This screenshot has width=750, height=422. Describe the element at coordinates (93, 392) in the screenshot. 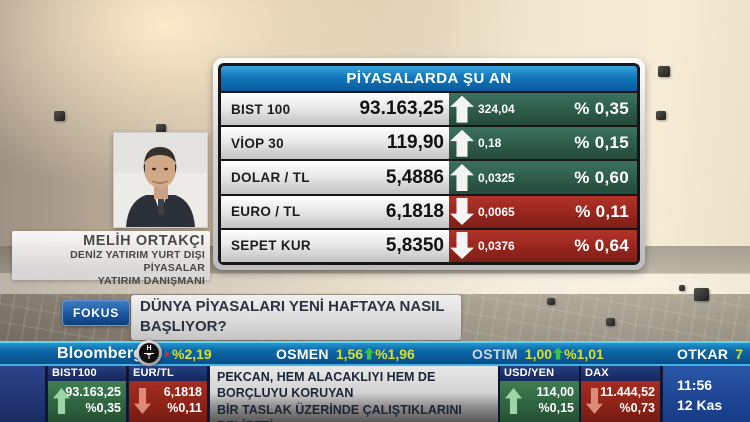

I see `quote-value: 93.163,25` at that location.